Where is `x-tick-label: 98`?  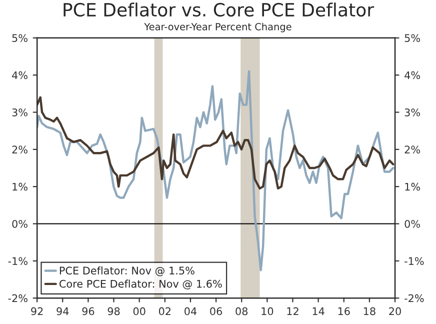 x-tick-label: 98 is located at coordinates (114, 311).